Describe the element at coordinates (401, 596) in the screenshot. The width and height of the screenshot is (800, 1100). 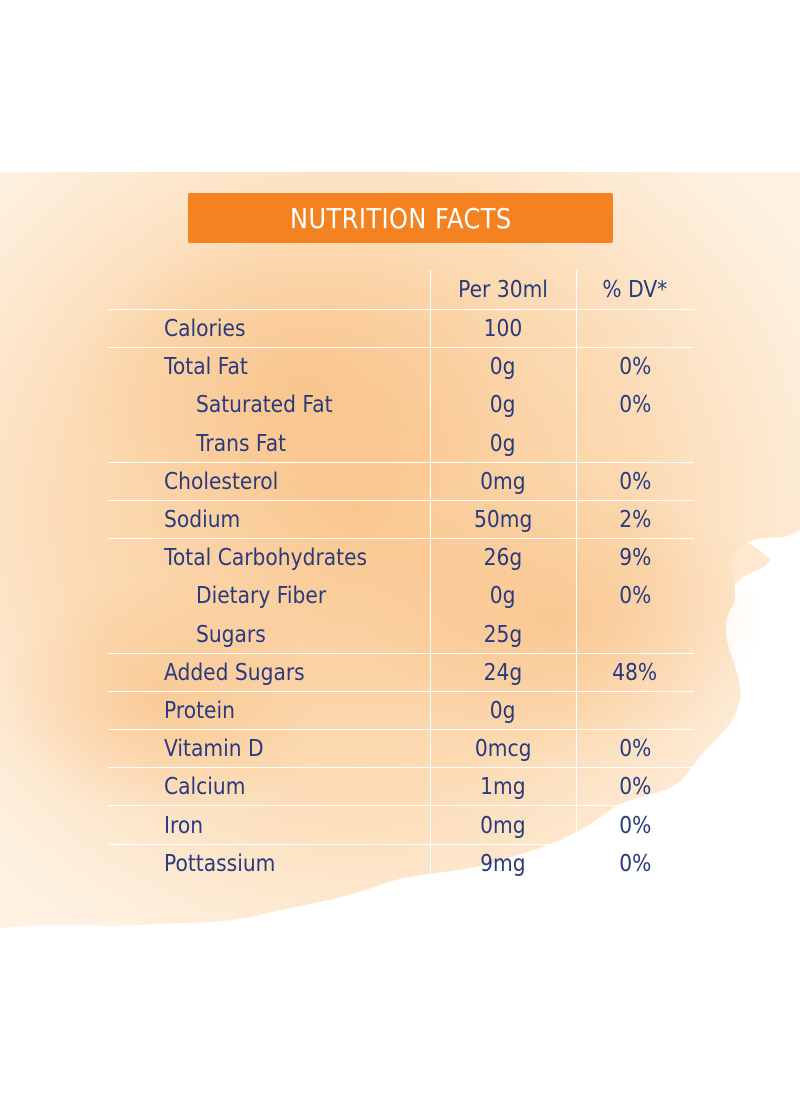
I see `table-row: Dietary Fiber 0g 0%` at that location.